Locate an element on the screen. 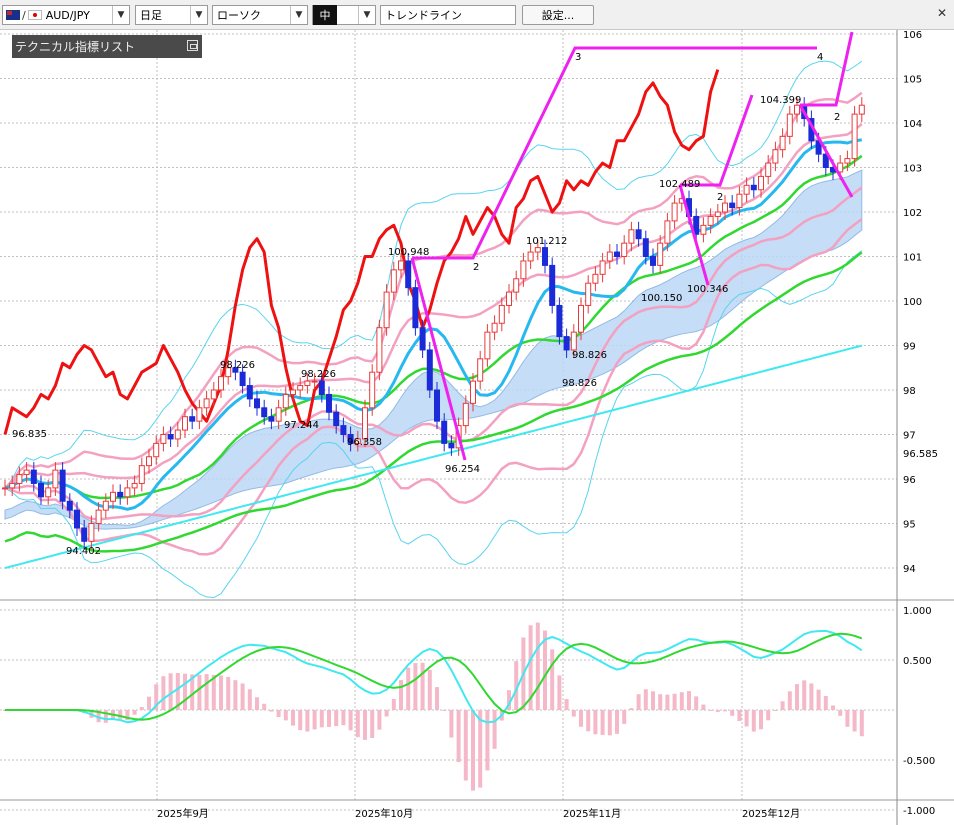 Image resolution: width=954 pixels, height=825 pixels. macd-y-tick-label: 1.000 is located at coordinates (917, 611).